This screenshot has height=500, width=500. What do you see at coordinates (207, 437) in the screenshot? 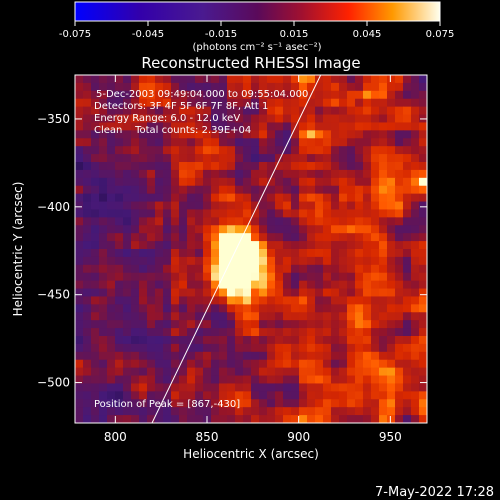
I see `x-tick-label: 850` at bounding box center [207, 437].